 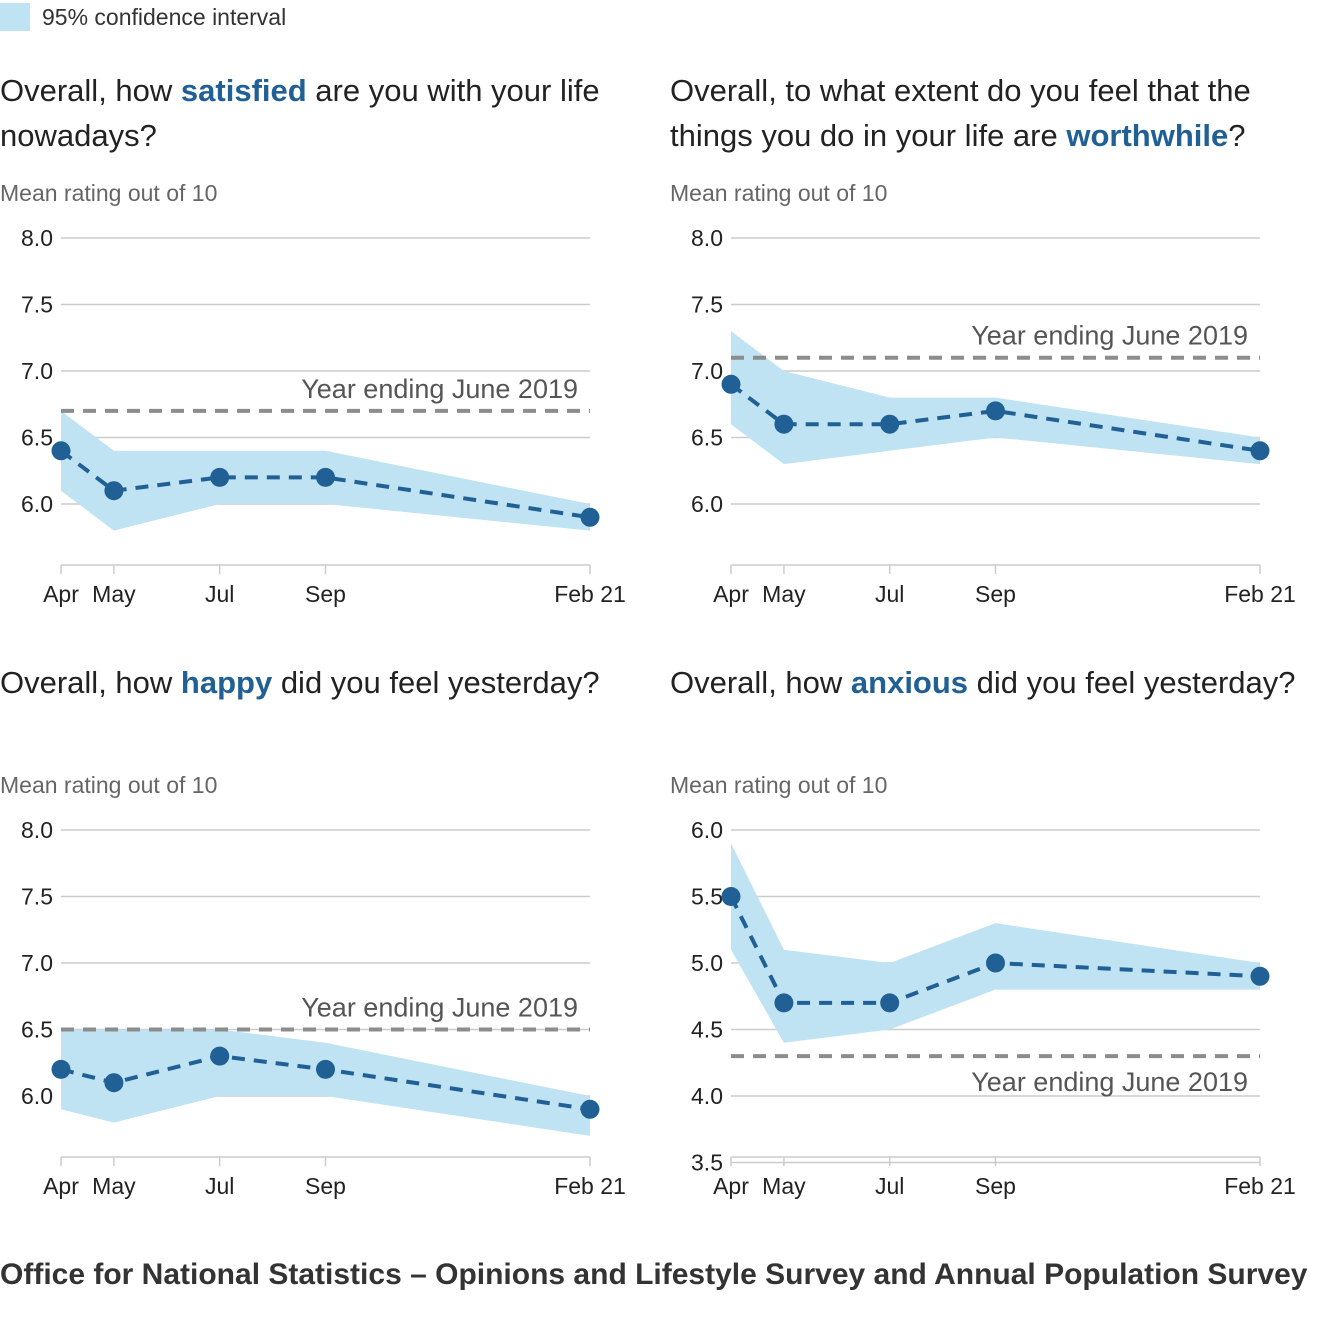 What do you see at coordinates (707, 897) in the screenshot?
I see `y-tick-label: 5.5` at bounding box center [707, 897].